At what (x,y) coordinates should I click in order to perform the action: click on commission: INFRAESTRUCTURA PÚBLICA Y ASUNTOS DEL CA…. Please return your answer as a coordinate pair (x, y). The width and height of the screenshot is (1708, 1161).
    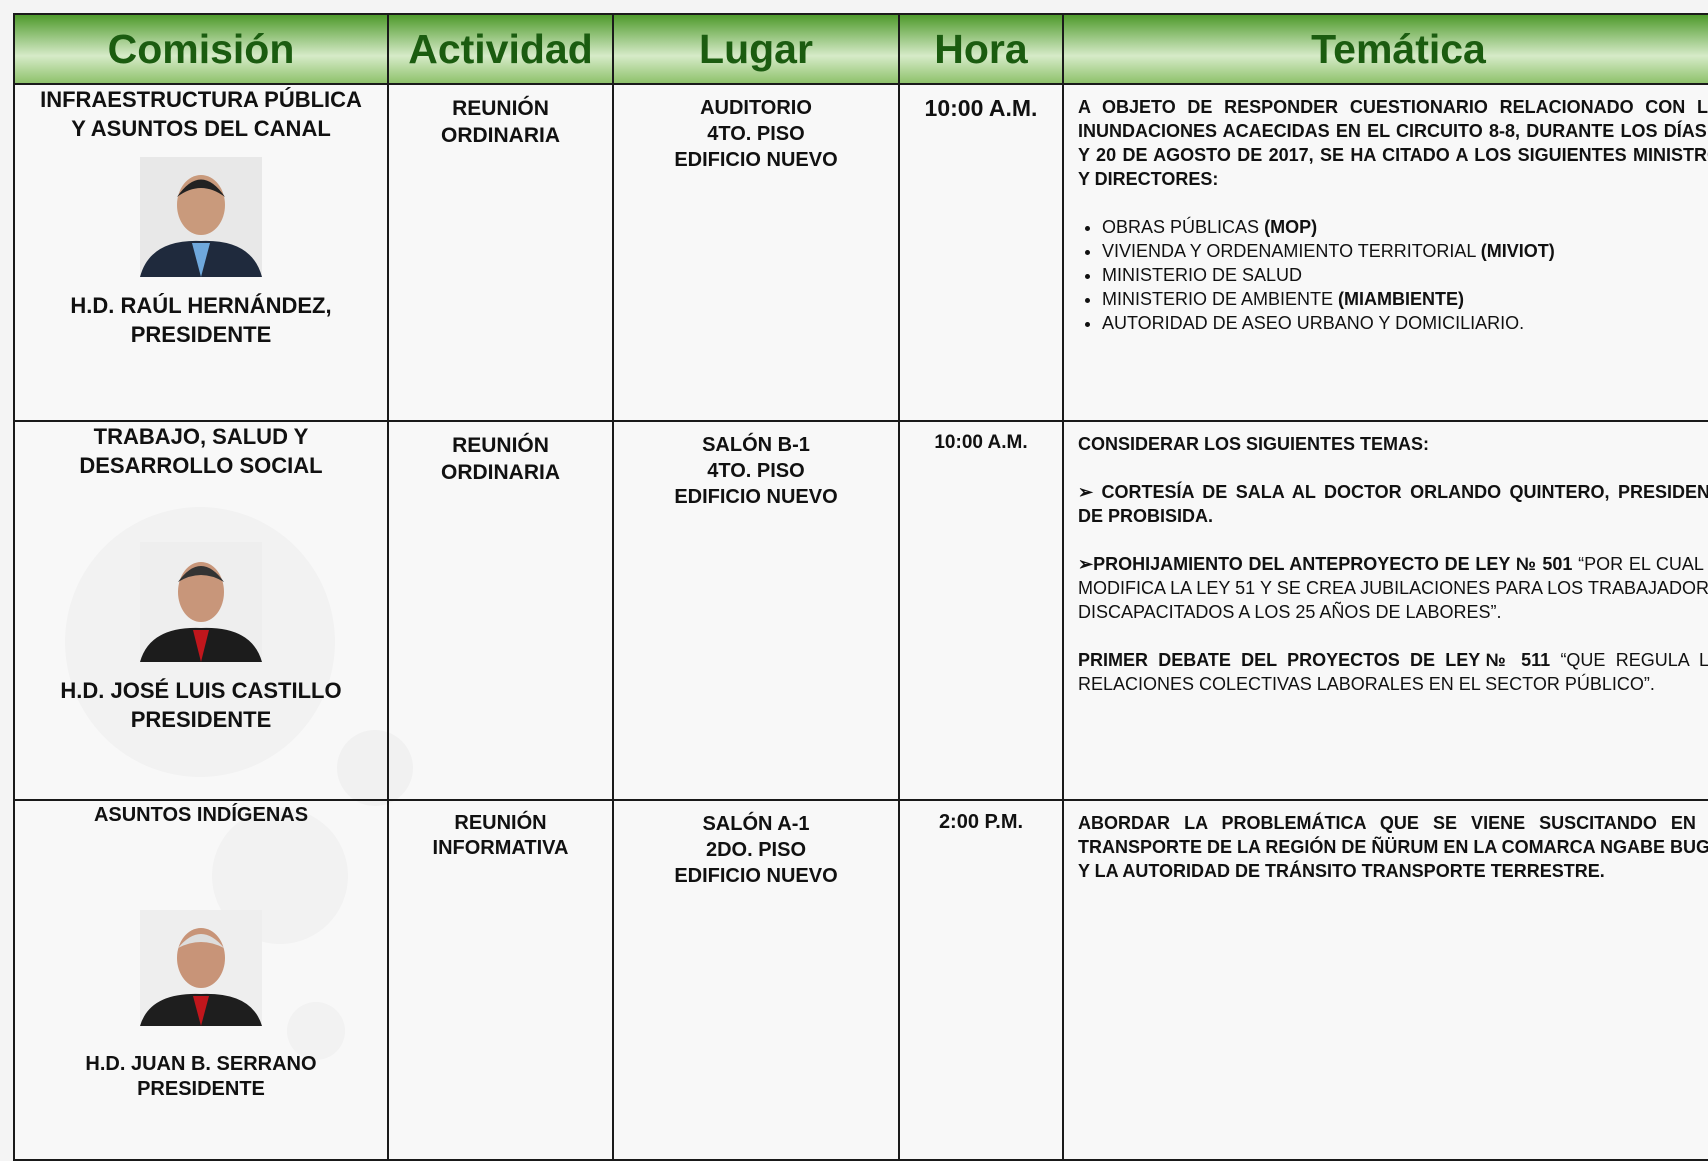
    Looking at the image, I should click on (201, 114).